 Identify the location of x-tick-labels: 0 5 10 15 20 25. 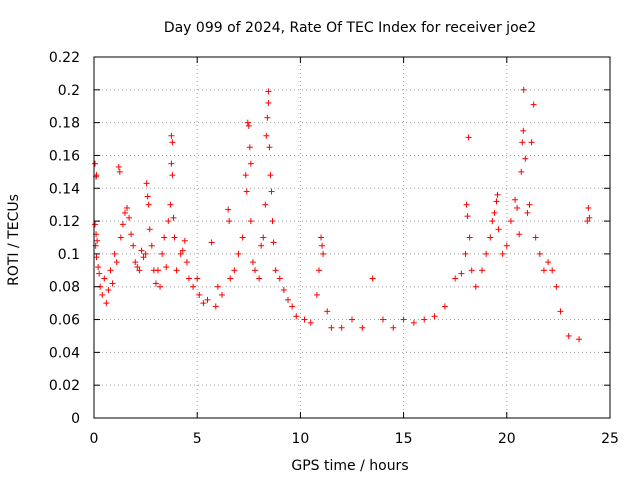
(354, 439).